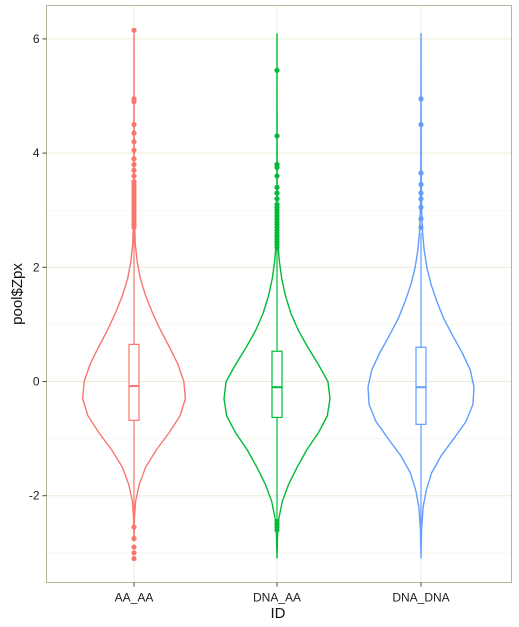 The image size is (519, 627). What do you see at coordinates (278, 613) in the screenshot?
I see `x-axis-title: ID` at bounding box center [278, 613].